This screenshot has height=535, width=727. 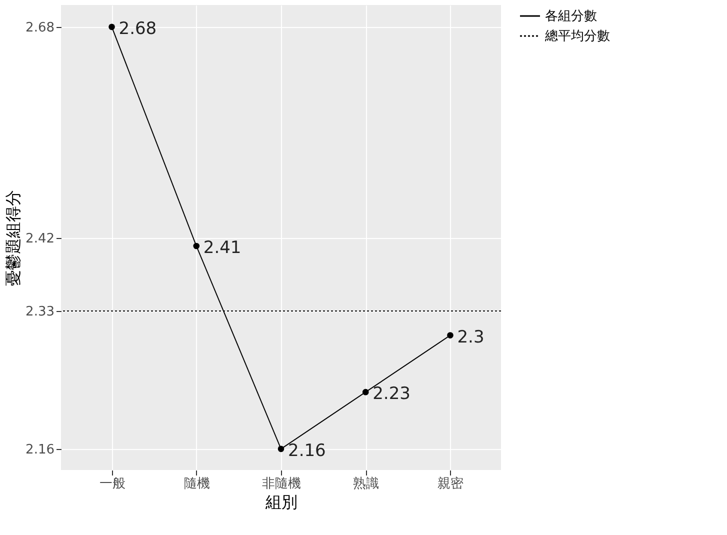 What do you see at coordinates (112, 484) in the screenshot?
I see `x-tick-label: 一般` at bounding box center [112, 484].